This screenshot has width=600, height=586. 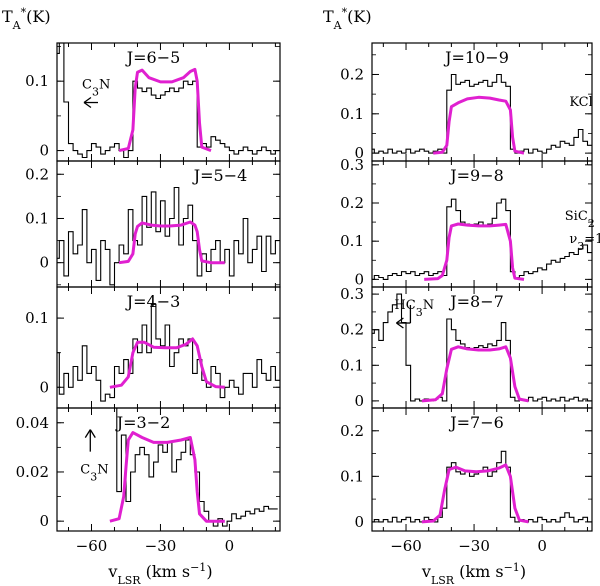 I want to click on panel-label: J=10−9, so click(x=476, y=57).